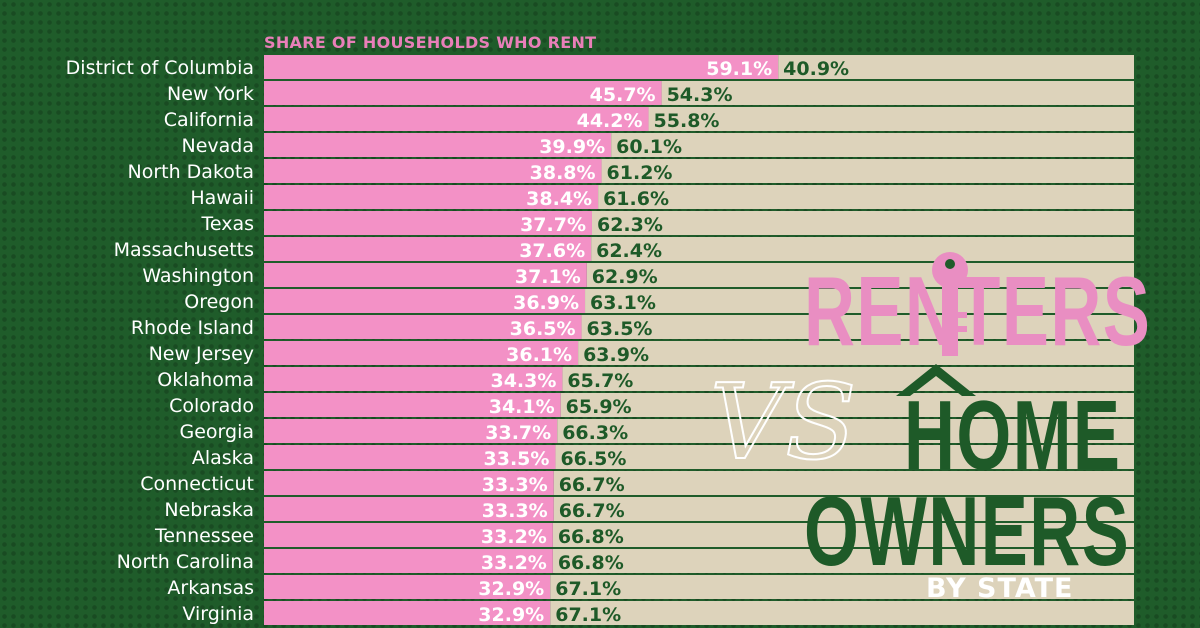 The height and width of the screenshot is (628, 1200). What do you see at coordinates (217, 432) in the screenshot?
I see `state-label: Georgia` at bounding box center [217, 432].